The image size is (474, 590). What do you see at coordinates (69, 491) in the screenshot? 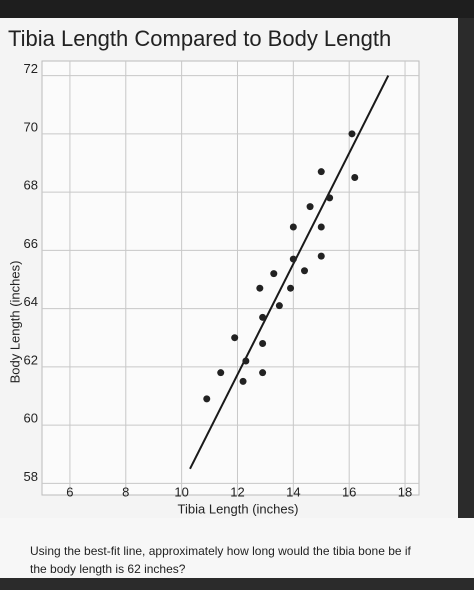
I see `x-tick-label: 6` at bounding box center [69, 491].